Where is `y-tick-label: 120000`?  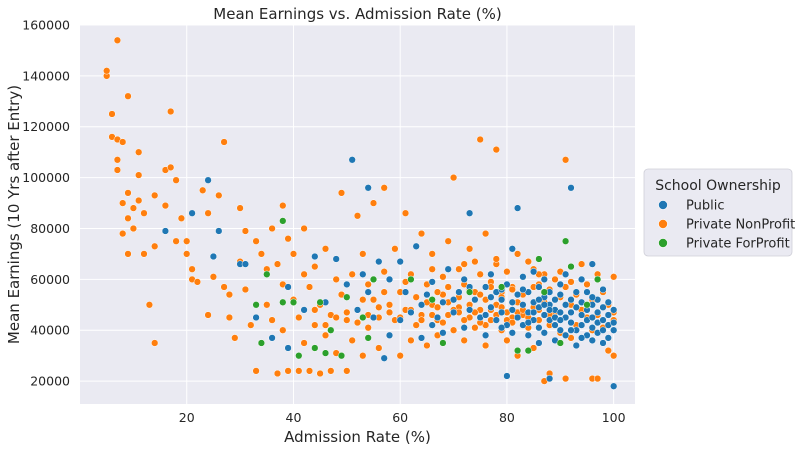 y-tick-label: 120000 is located at coordinates (46, 126).